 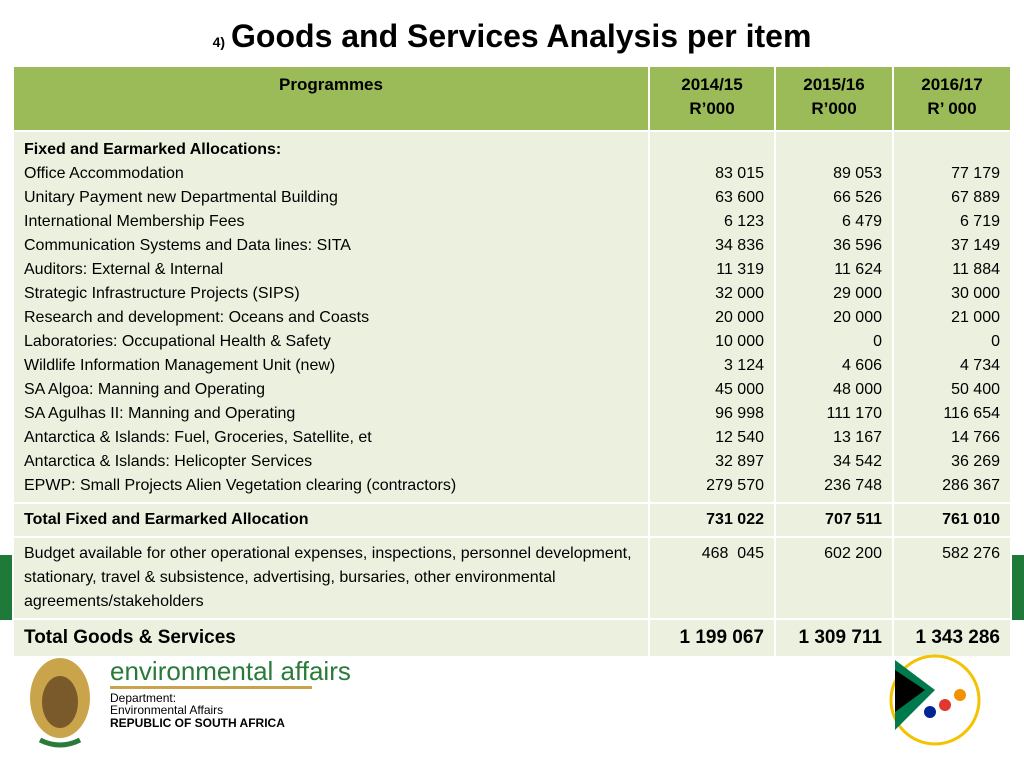 What do you see at coordinates (331, 638) in the screenshot?
I see `label-cell: Total Goods & Services` at bounding box center [331, 638].